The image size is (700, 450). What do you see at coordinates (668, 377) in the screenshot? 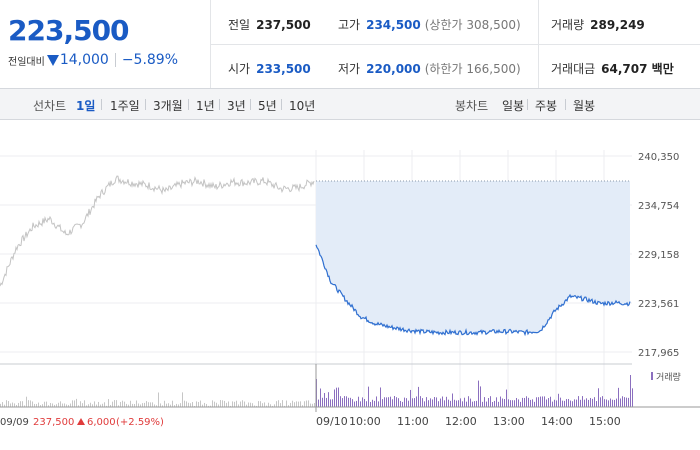
I see `volume-legend-label: 거래량` at bounding box center [668, 377].